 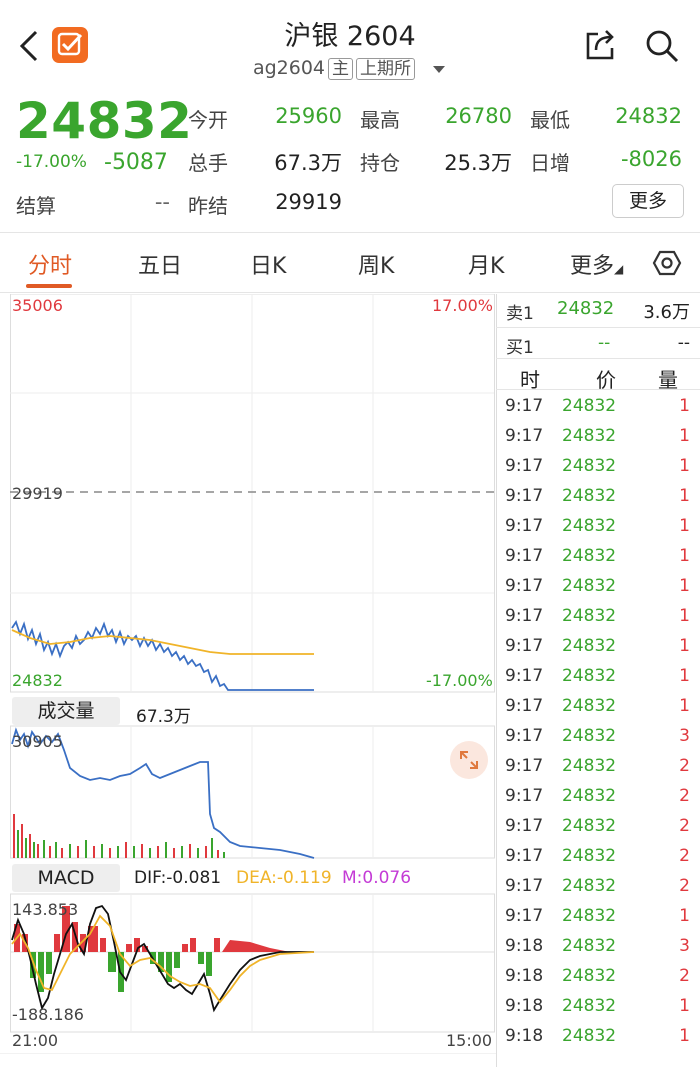 I want to click on tab-more: 更多◢, so click(x=597, y=266).